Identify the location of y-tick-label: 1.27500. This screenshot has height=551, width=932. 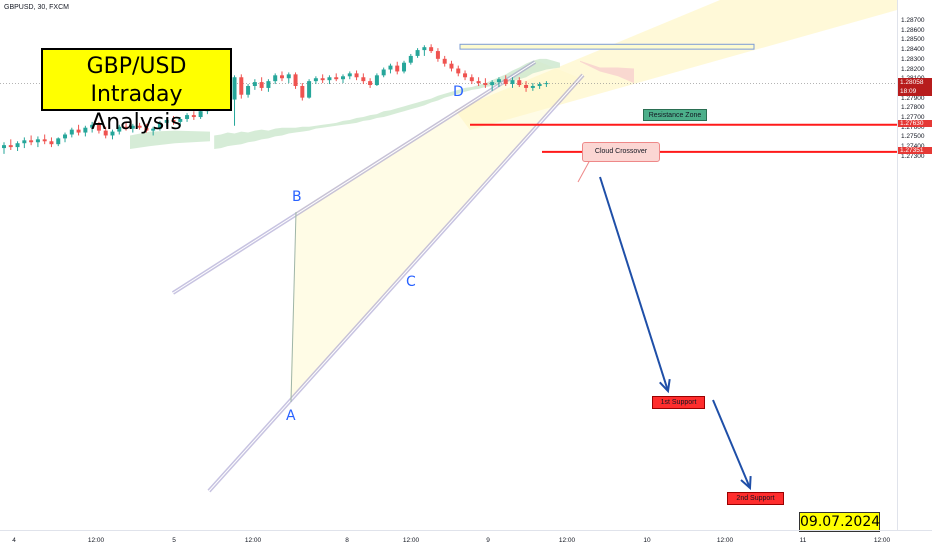
(913, 137).